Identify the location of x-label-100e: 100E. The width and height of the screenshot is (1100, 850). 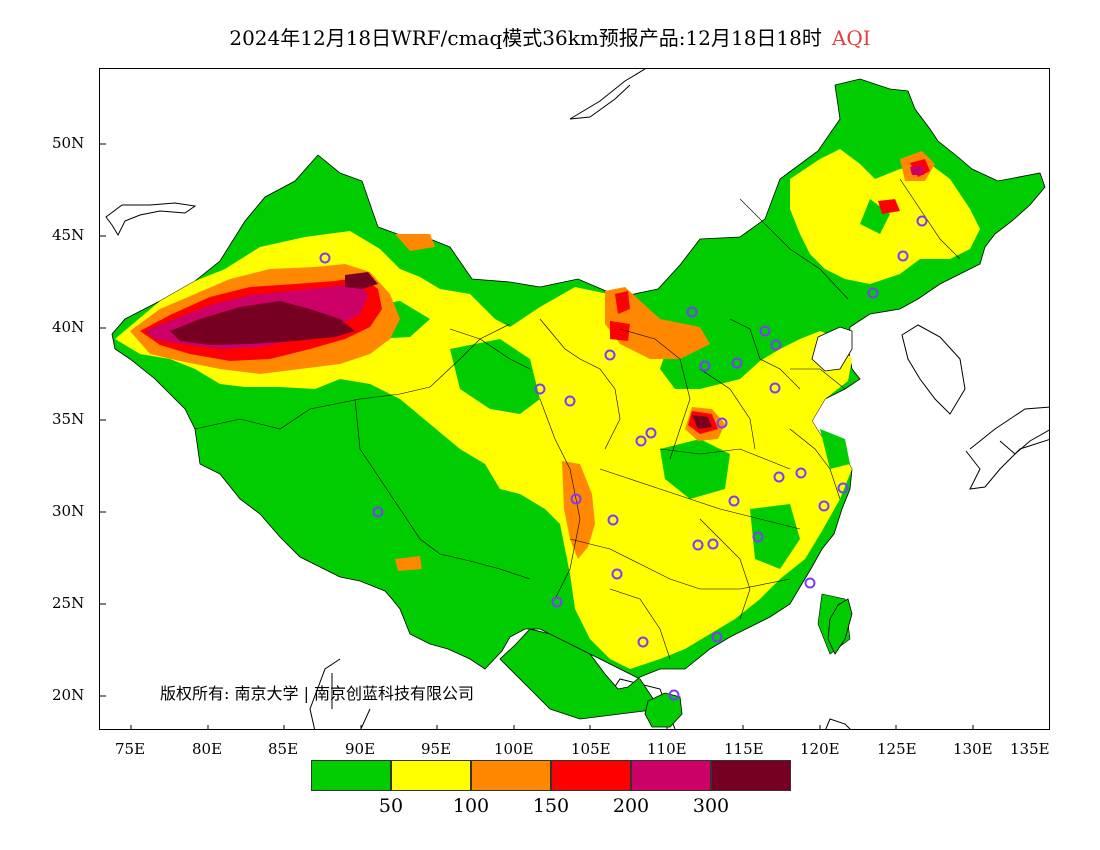
(514, 749).